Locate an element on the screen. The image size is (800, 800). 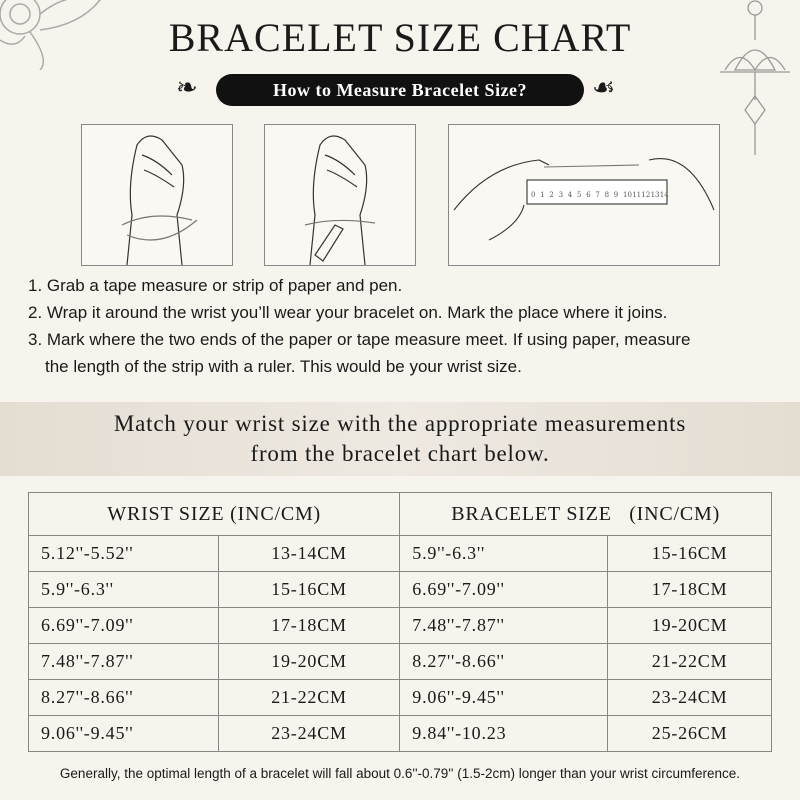
ruler-number: 5 is located at coordinates (579, 195).